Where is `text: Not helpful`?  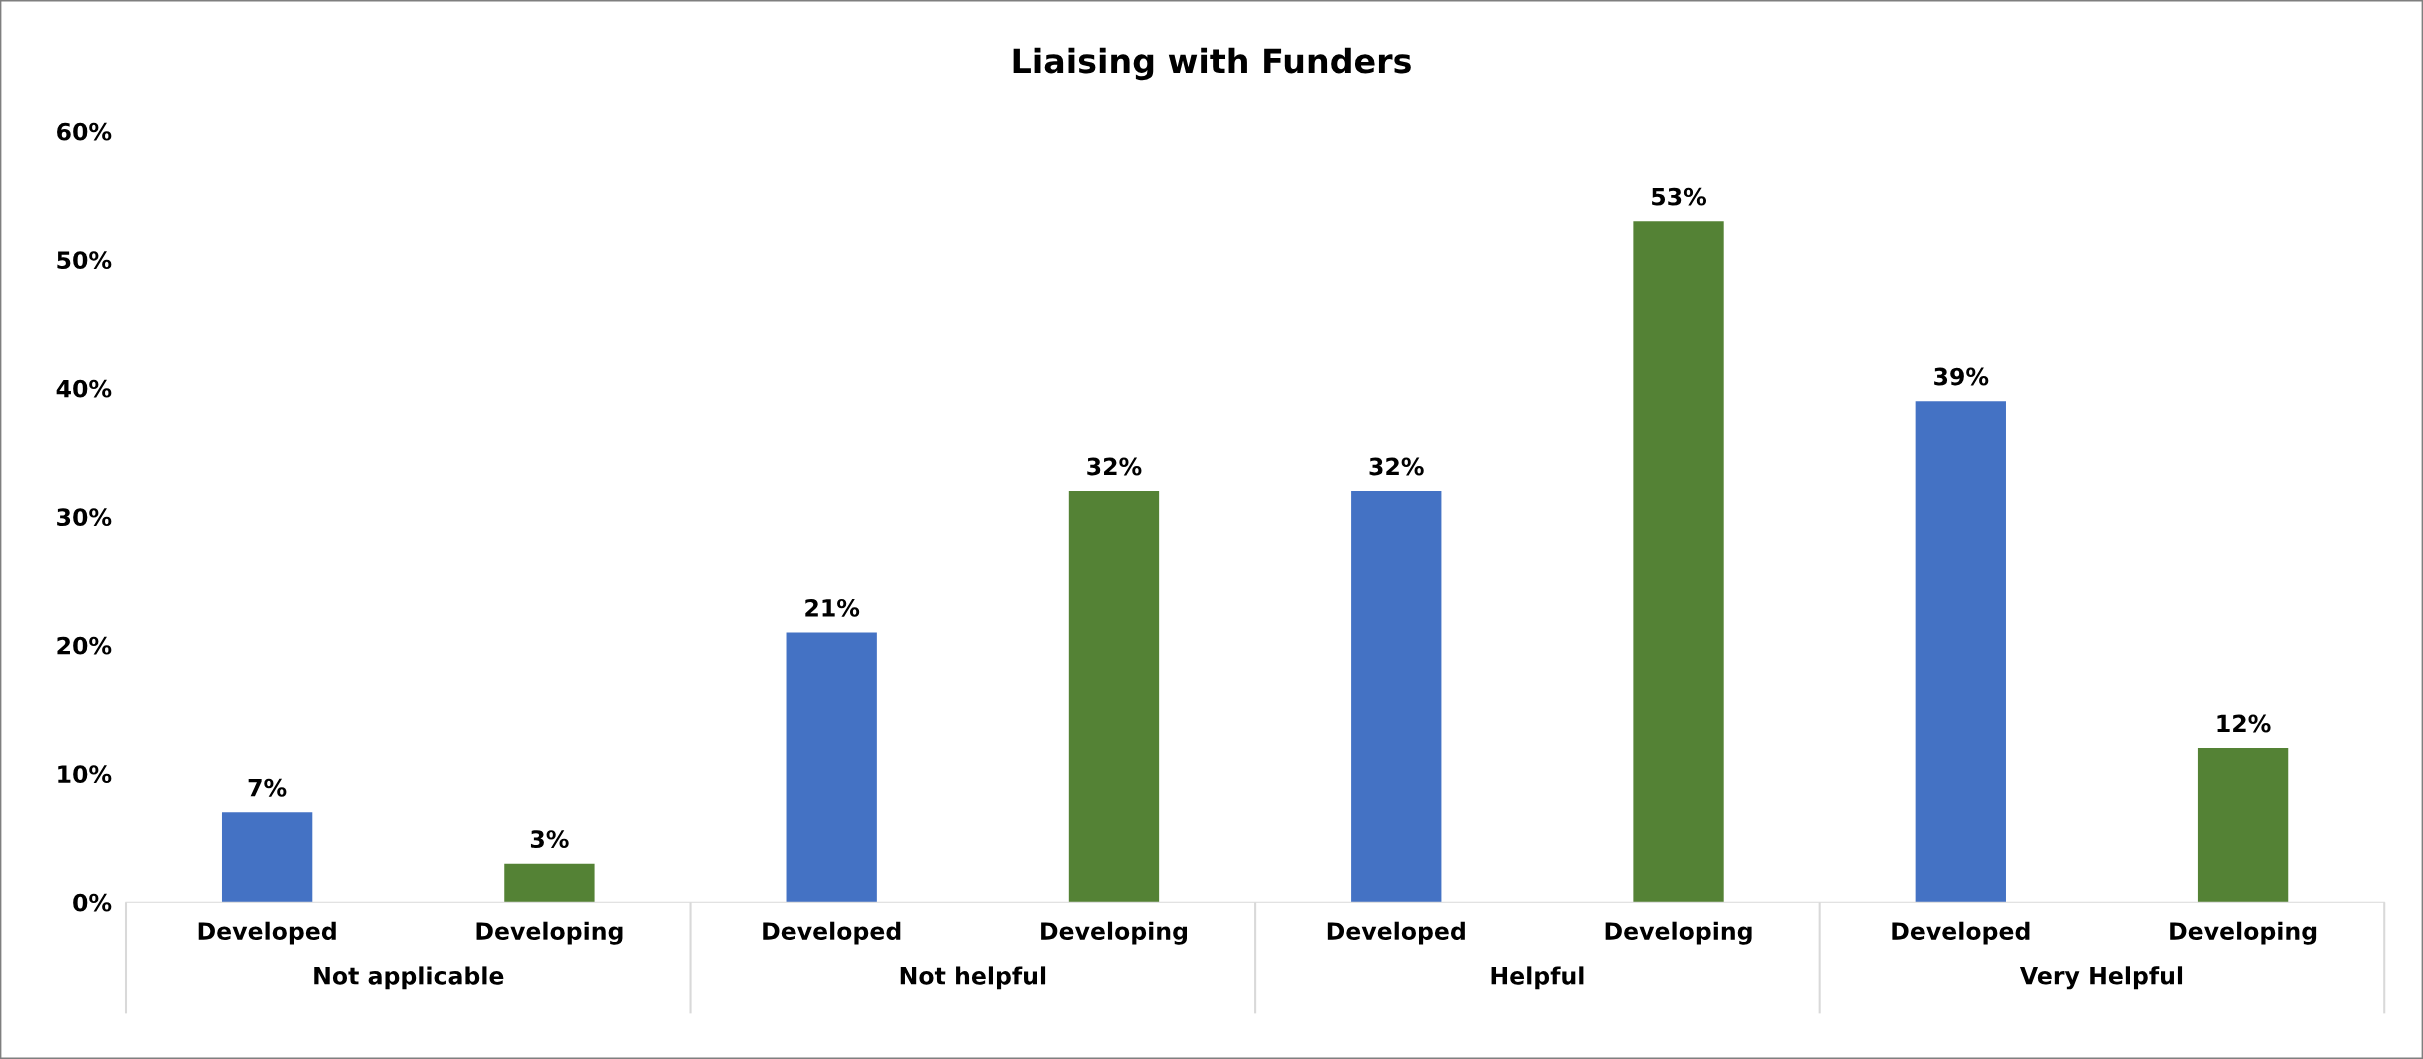 text: Not helpful is located at coordinates (973, 978).